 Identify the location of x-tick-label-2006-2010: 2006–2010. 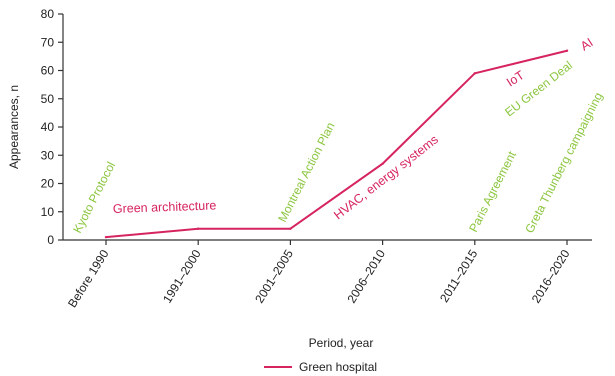
(366, 276).